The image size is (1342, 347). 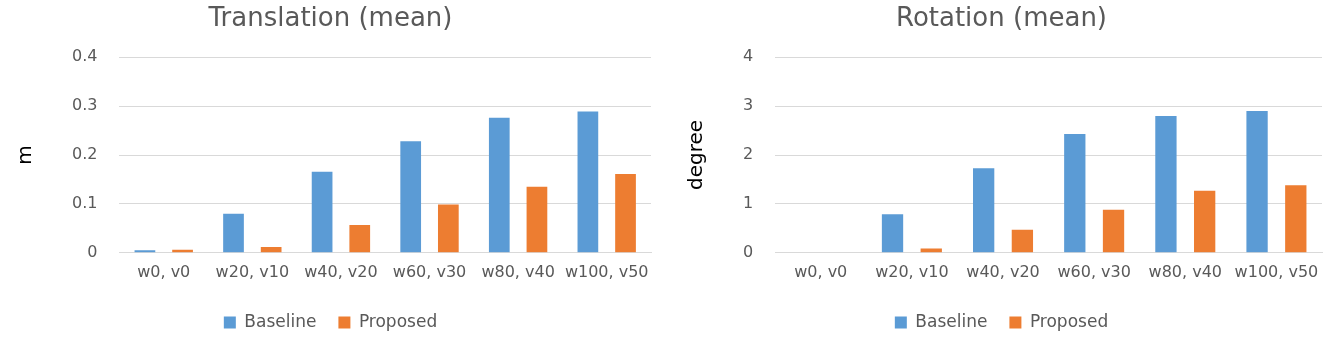 I want to click on chart-title: Rotation (mean), so click(x=1001, y=17).